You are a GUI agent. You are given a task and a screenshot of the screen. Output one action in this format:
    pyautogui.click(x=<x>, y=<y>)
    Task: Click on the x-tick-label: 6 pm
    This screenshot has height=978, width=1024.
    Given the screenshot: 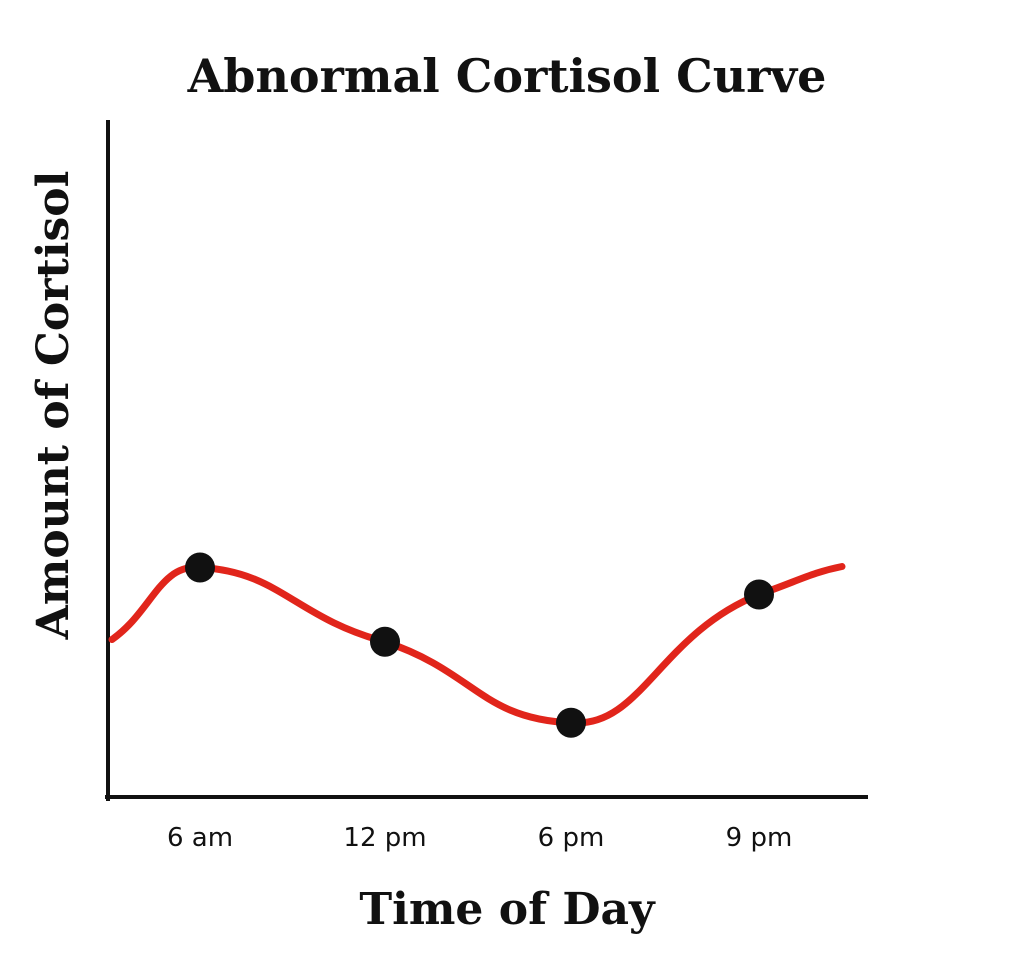 What is the action you would take?
    pyautogui.click(x=571, y=838)
    